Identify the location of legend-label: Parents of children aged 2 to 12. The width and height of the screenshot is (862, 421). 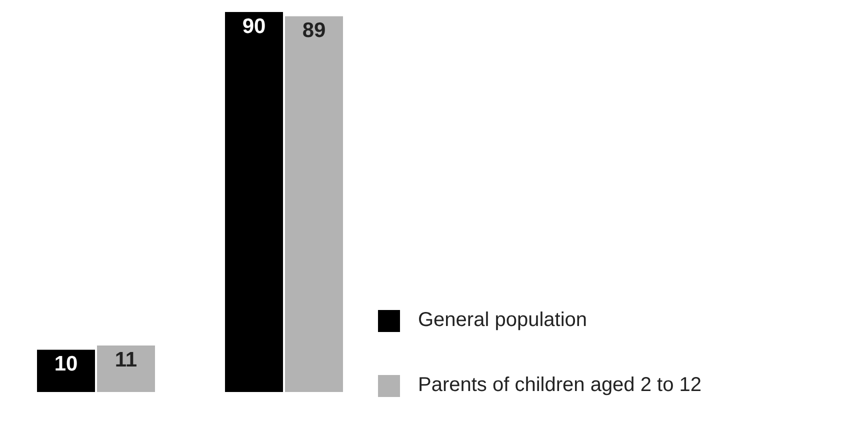
(560, 385).